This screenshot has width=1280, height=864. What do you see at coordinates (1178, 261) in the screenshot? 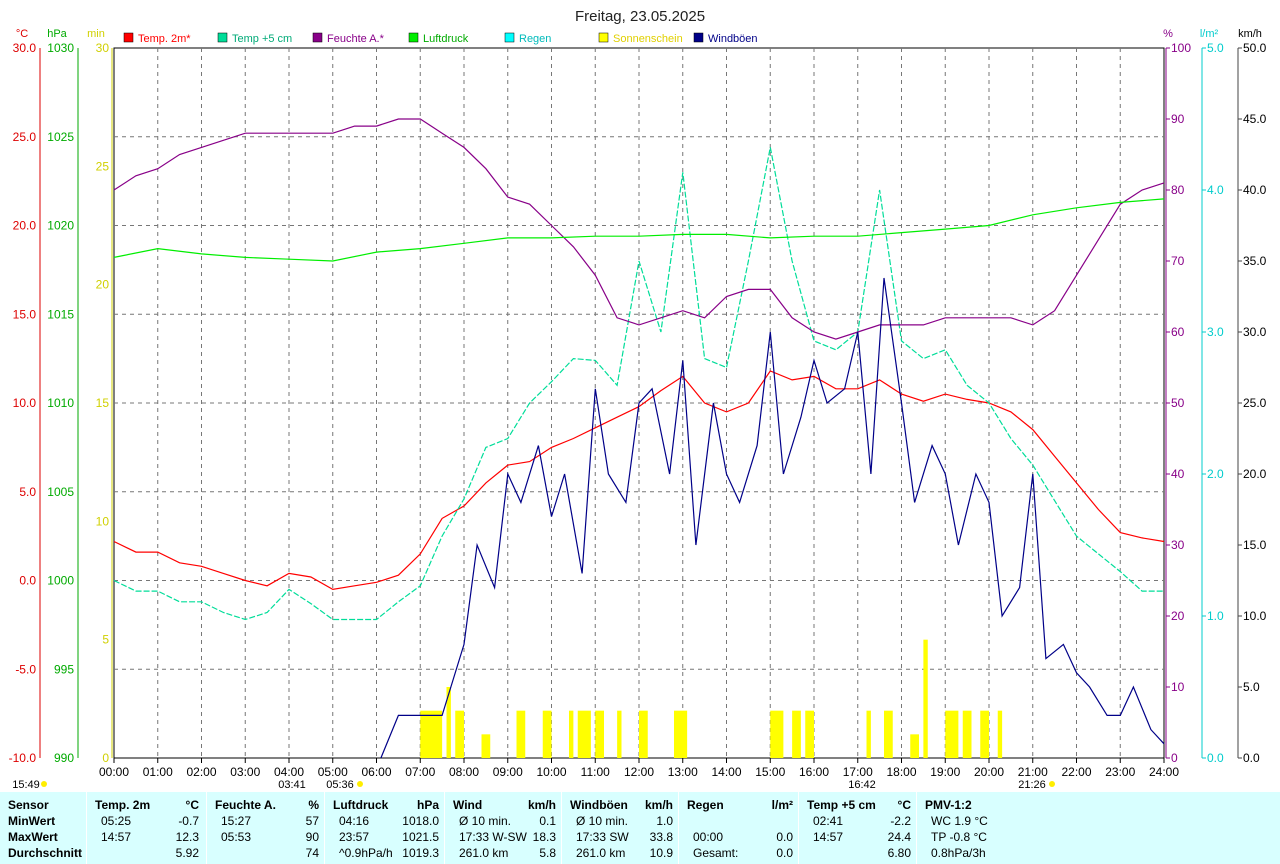
I see `humidity-axis-tick-label: 70` at bounding box center [1178, 261].